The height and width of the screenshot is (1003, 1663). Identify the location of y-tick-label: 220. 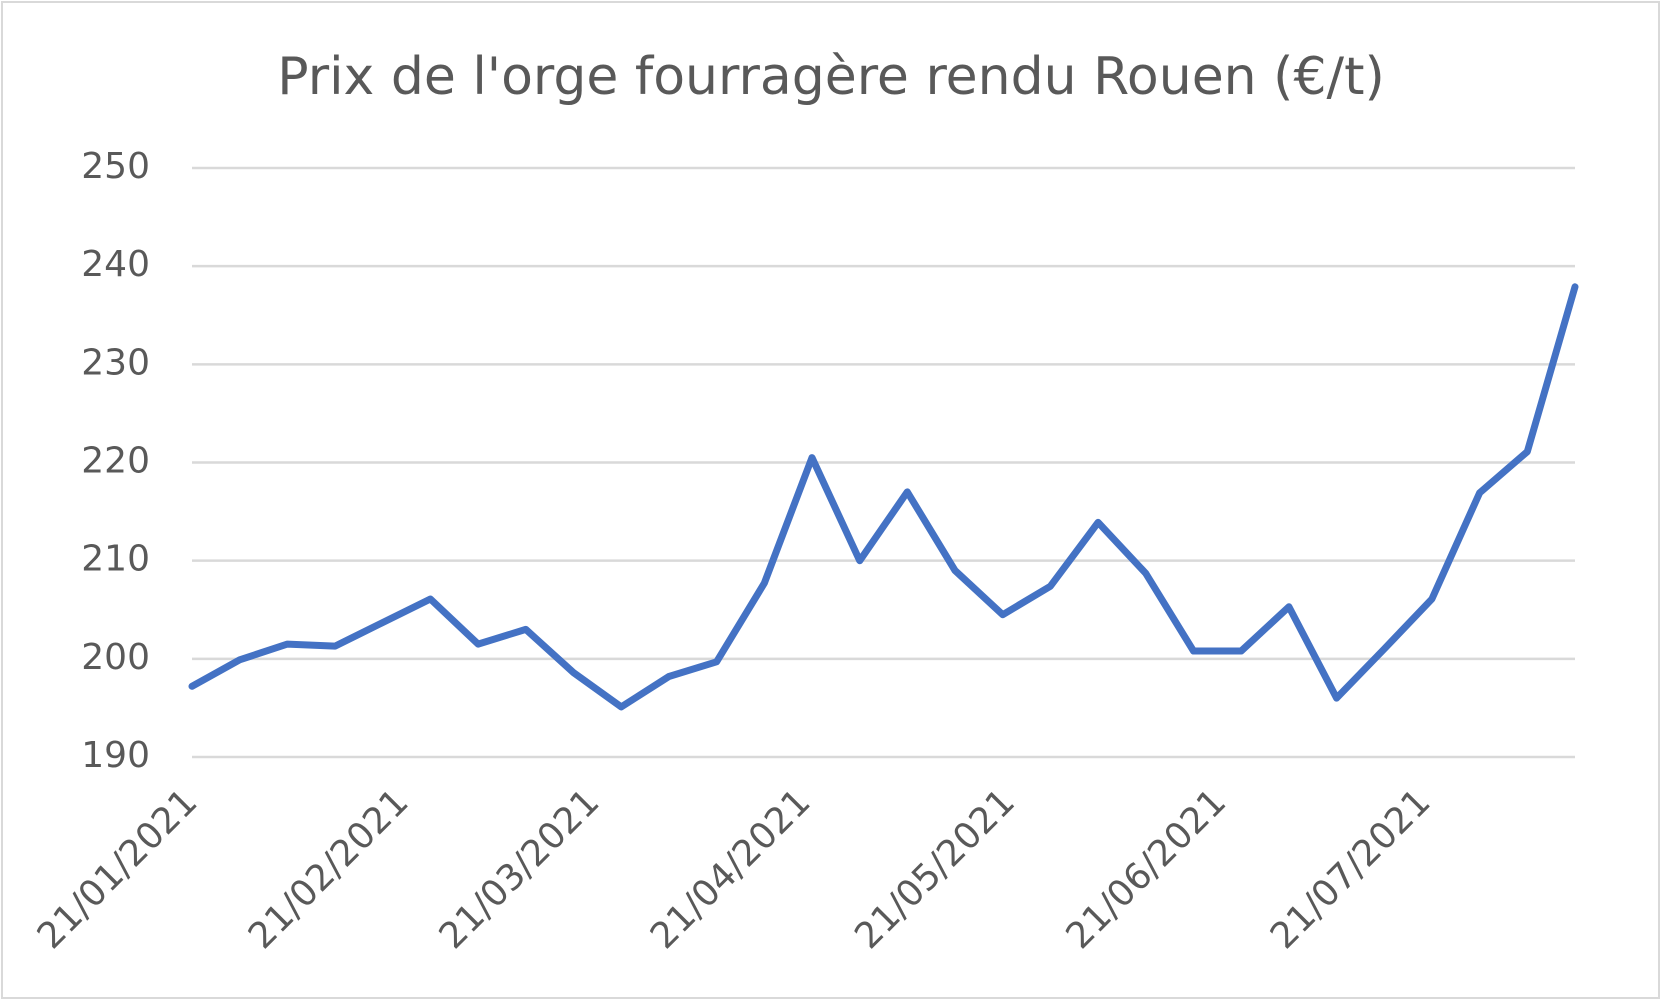
(115, 461).